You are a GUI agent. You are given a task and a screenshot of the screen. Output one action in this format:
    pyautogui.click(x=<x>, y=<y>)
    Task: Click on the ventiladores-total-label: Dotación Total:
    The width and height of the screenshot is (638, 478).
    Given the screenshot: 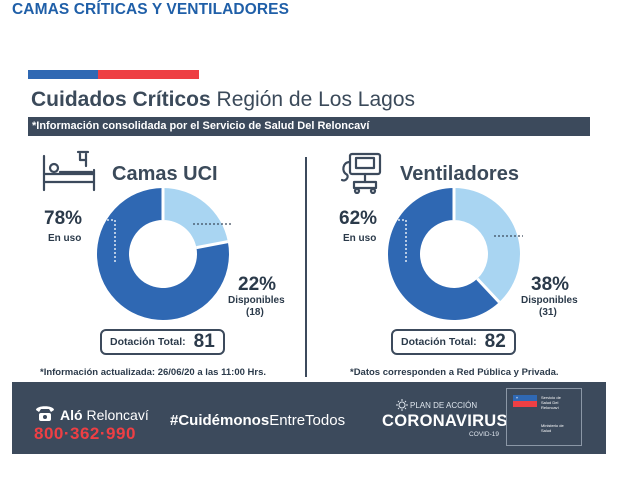 What is the action you would take?
    pyautogui.click(x=439, y=342)
    